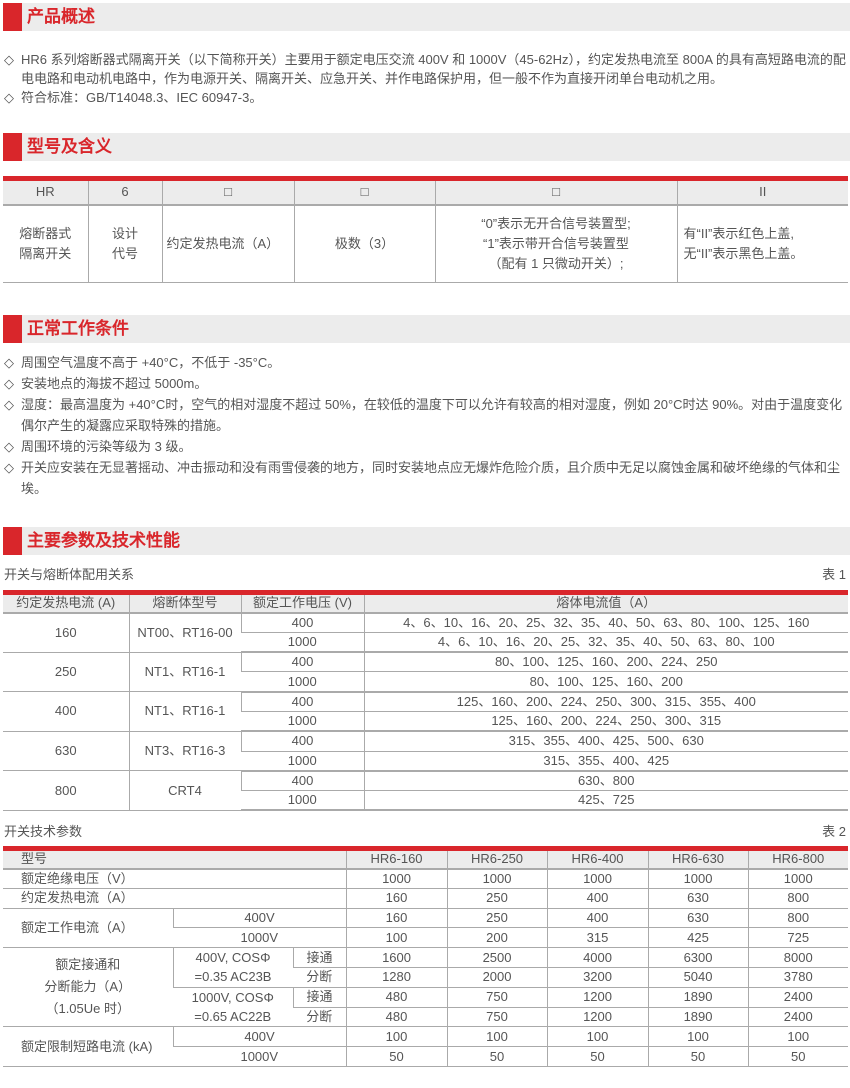  I want to click on value-cell: 1000, so click(698, 878).